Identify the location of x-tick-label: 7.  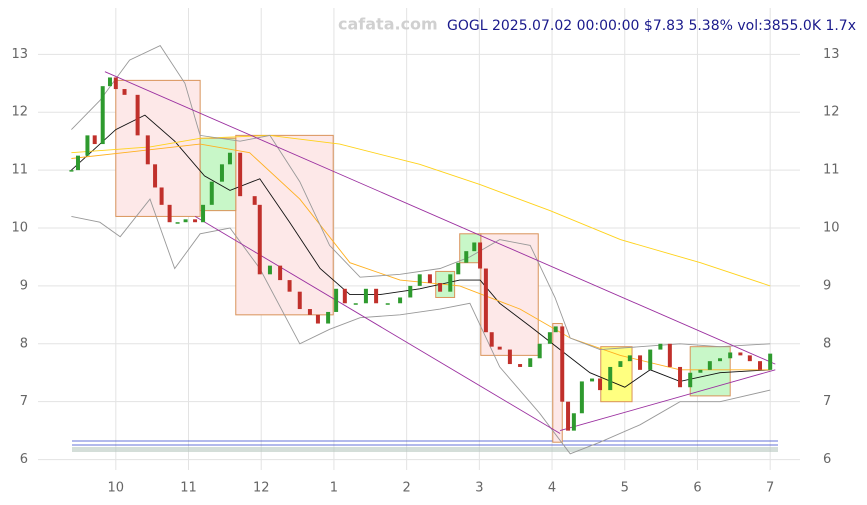
(770, 488).